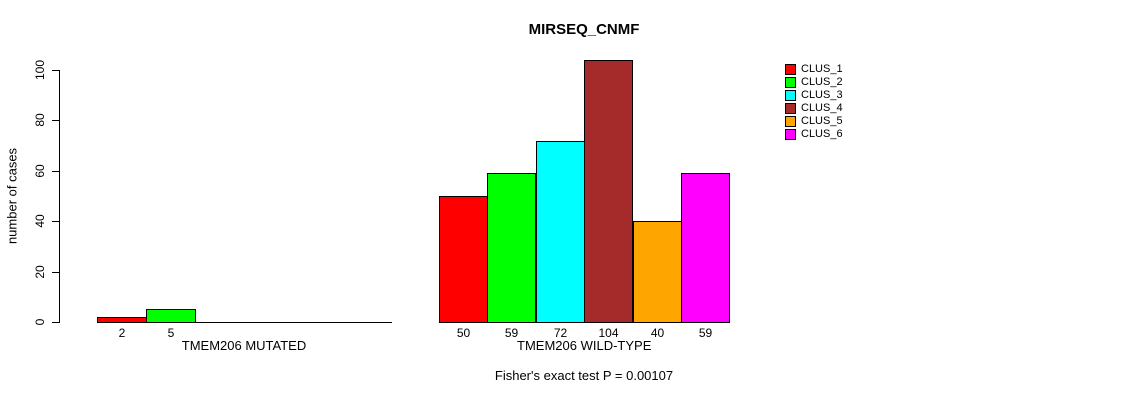  Describe the element at coordinates (40, 70) in the screenshot. I see `y-tick-label: 100` at that location.